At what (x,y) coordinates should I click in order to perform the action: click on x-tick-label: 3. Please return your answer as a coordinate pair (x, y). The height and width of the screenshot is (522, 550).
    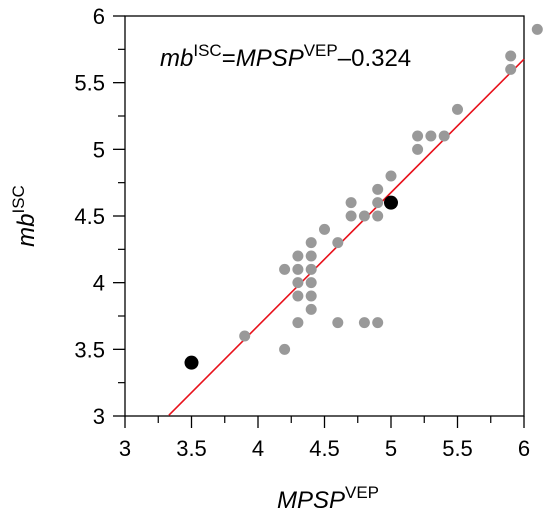
    Looking at the image, I should click on (125, 448).